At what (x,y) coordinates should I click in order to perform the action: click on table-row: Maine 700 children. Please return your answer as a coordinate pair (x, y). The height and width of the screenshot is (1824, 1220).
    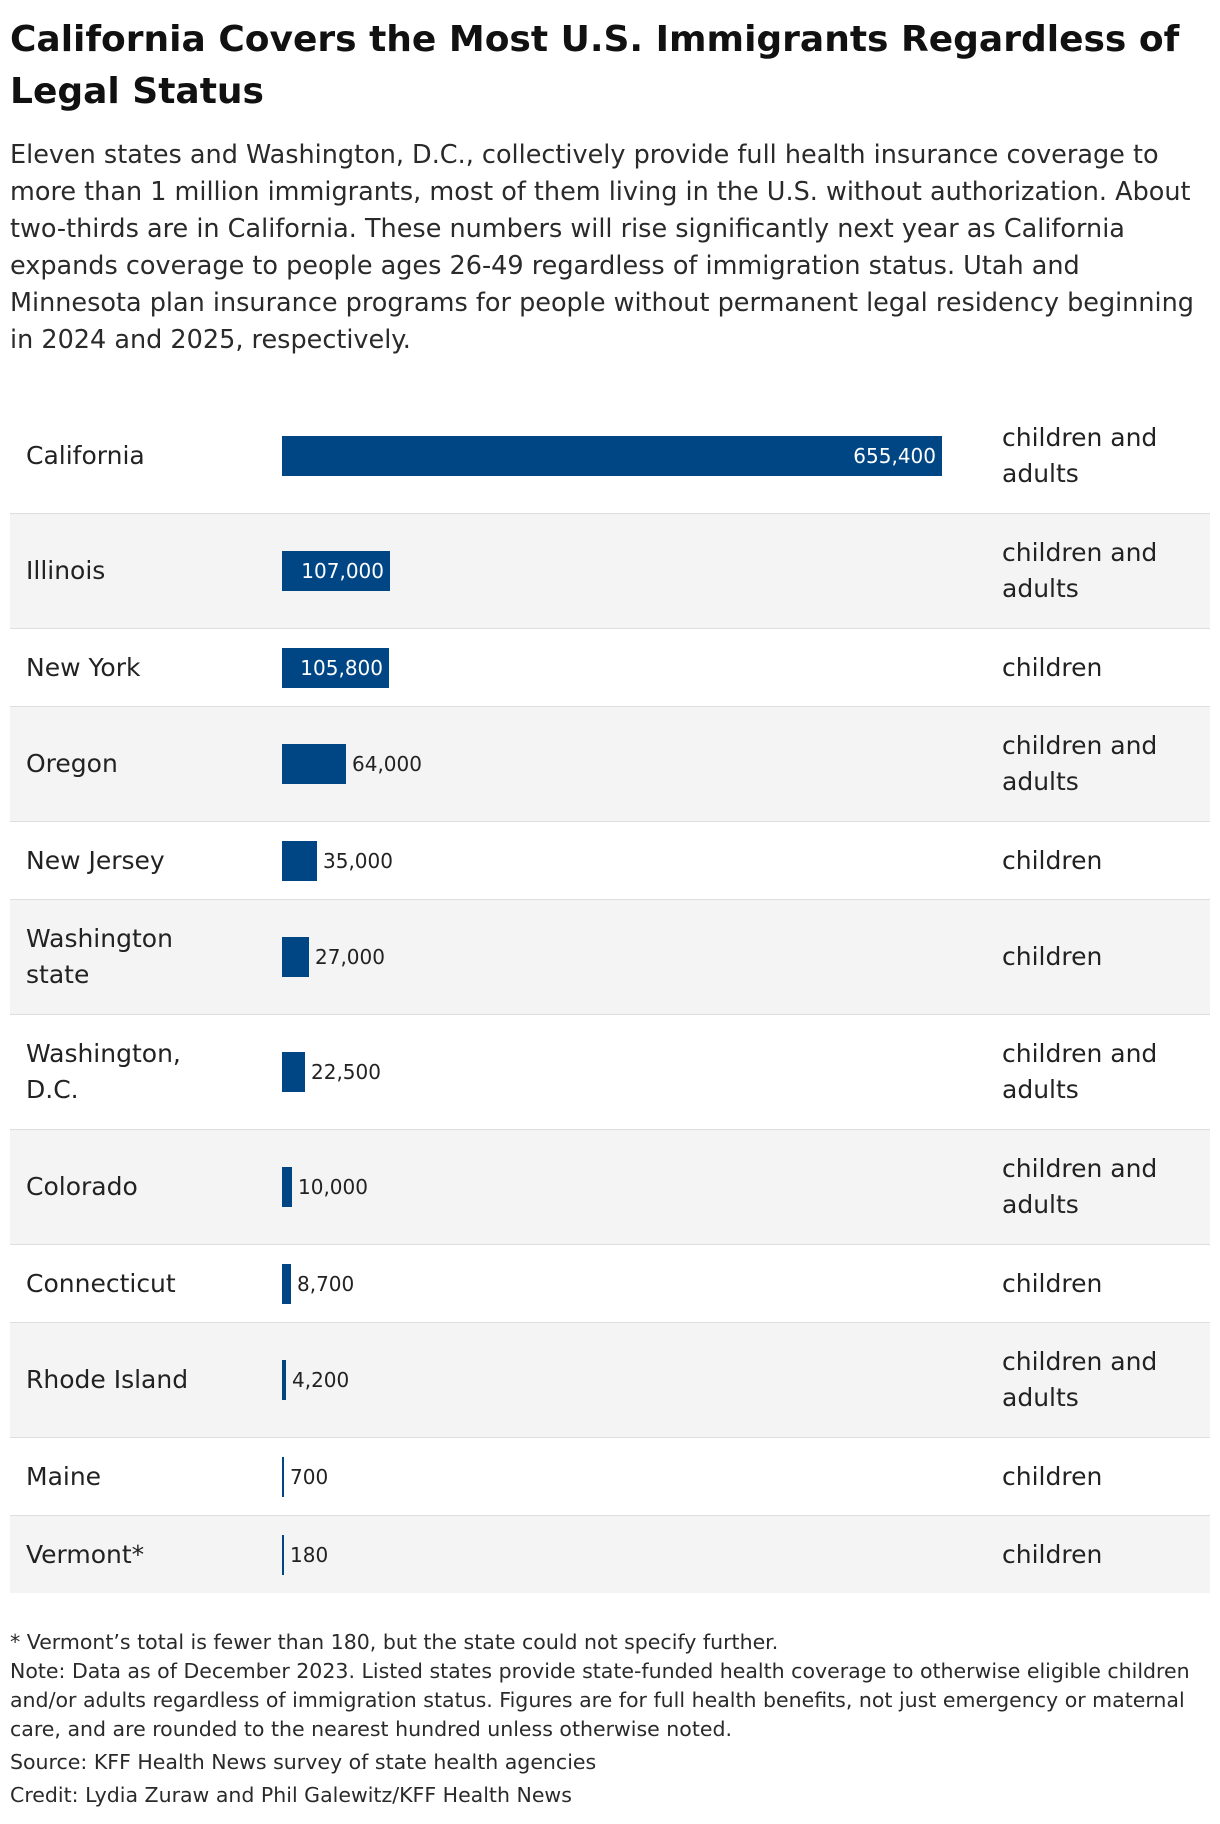
    Looking at the image, I should click on (610, 1477).